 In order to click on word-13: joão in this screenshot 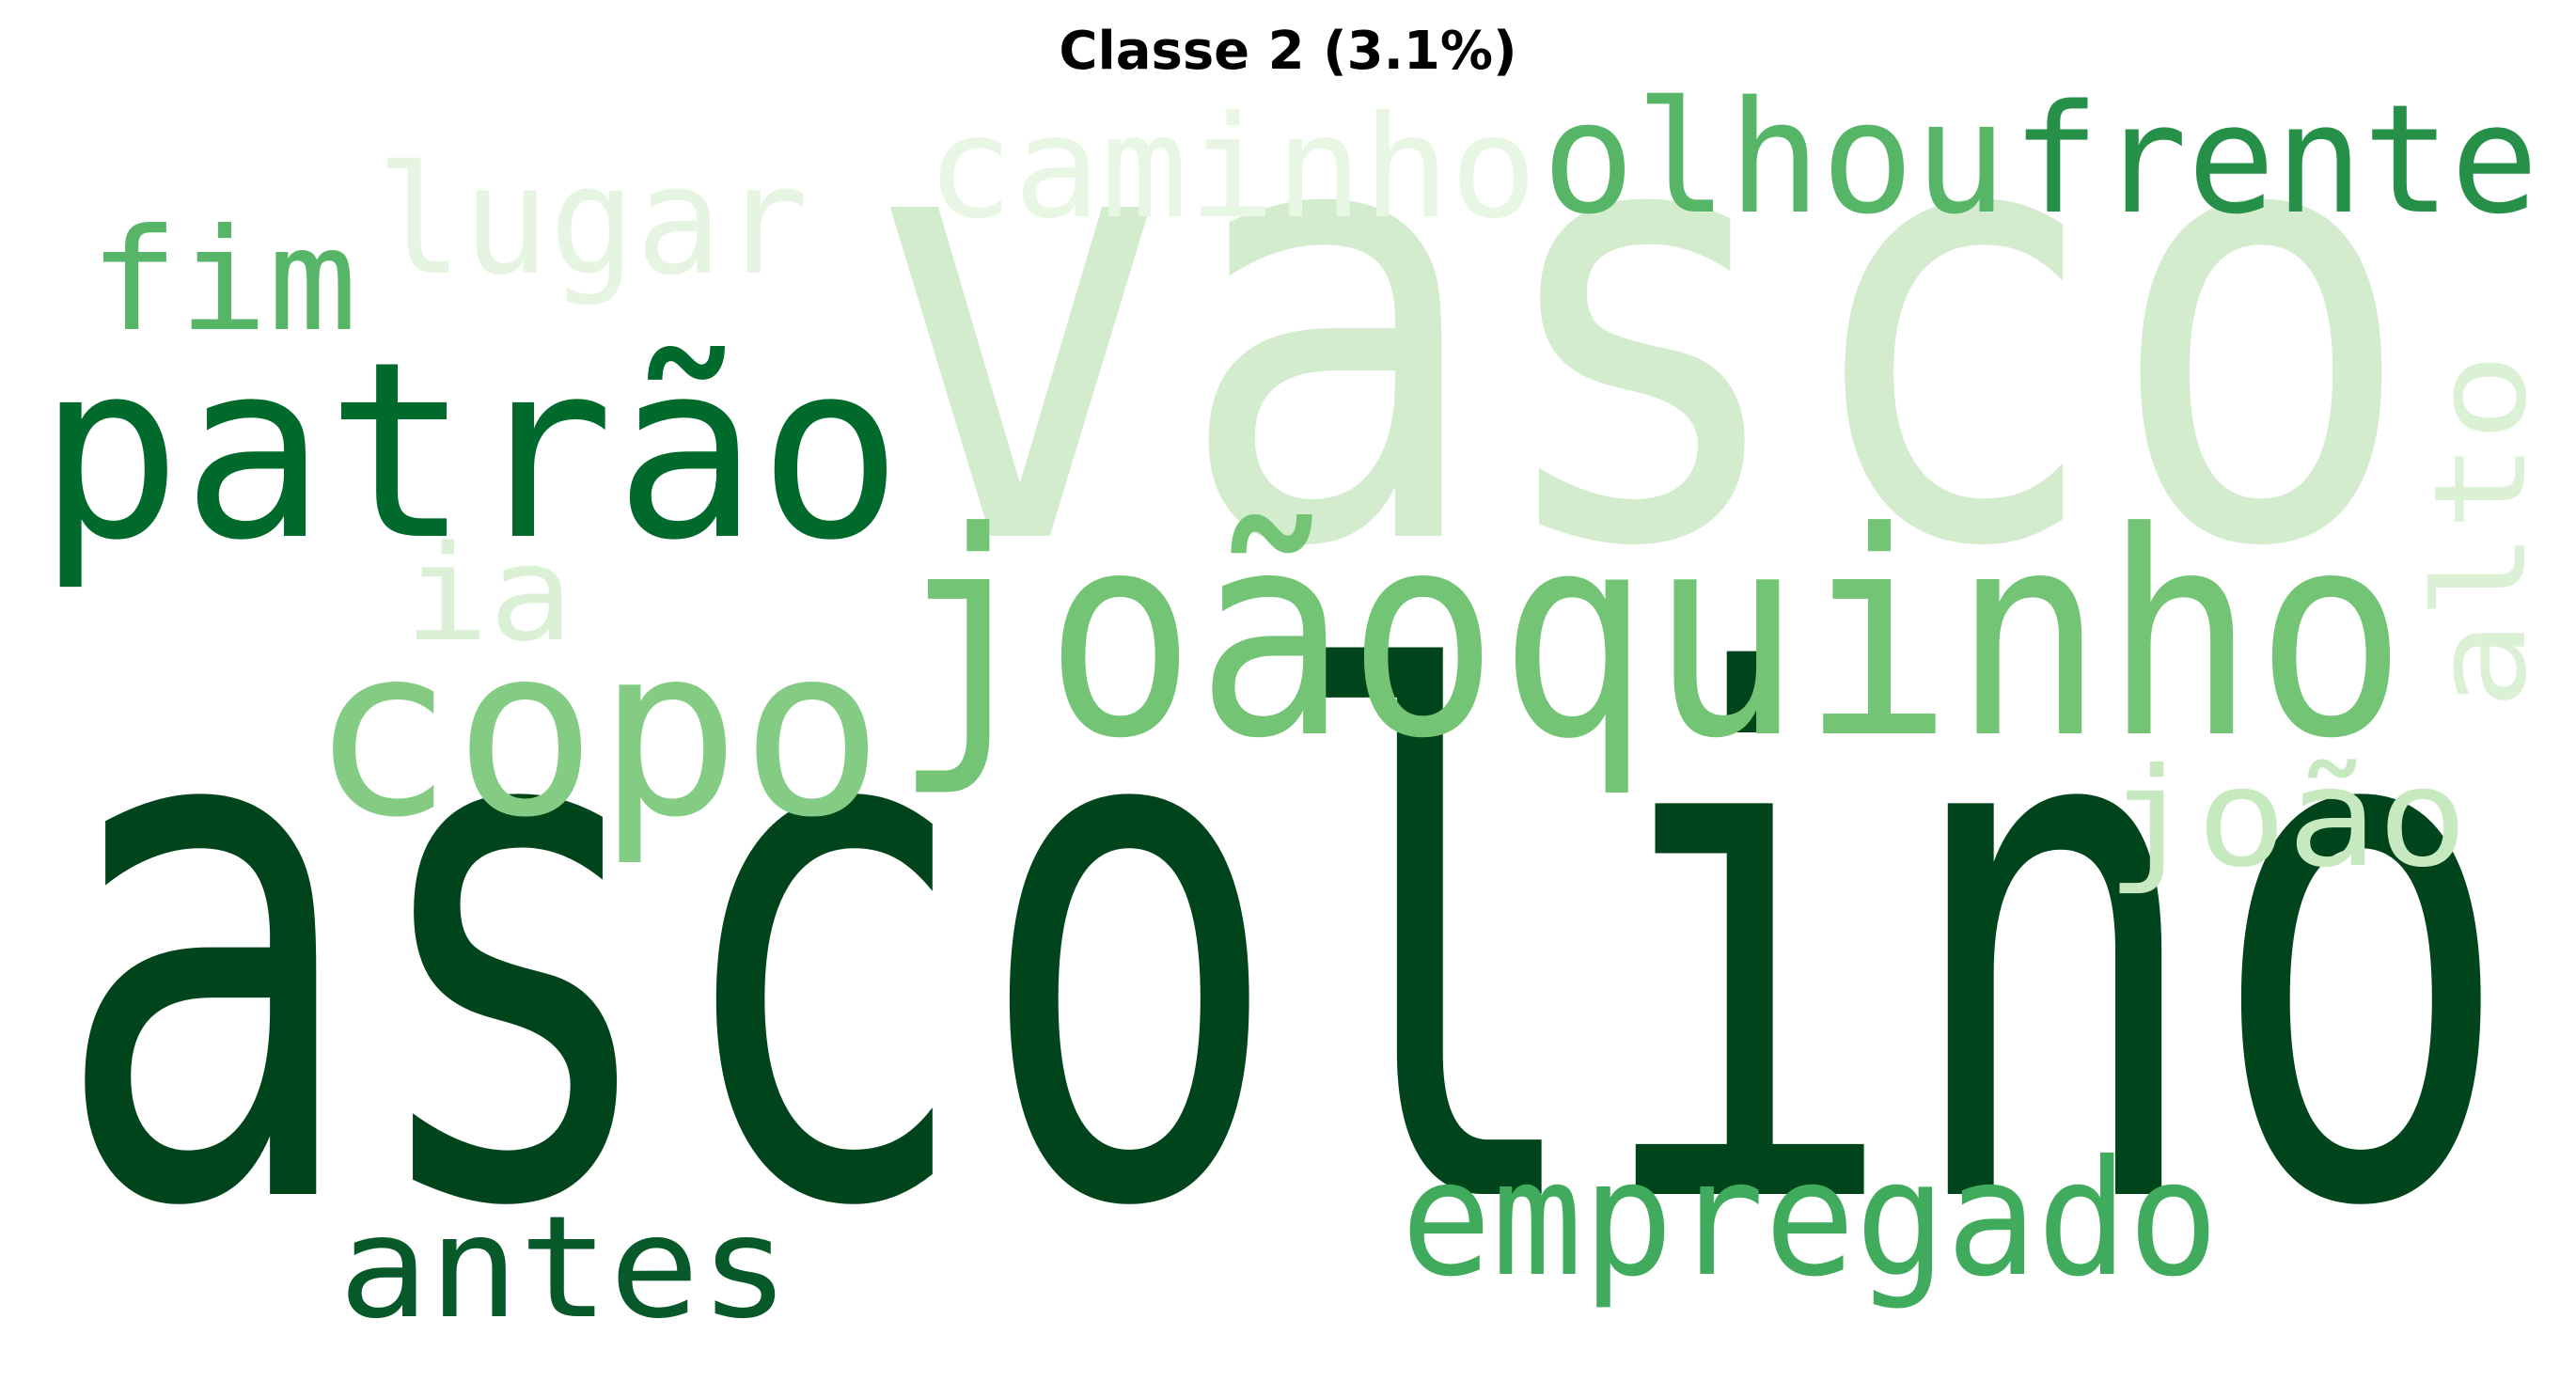, I will do `click(2287, 818)`.